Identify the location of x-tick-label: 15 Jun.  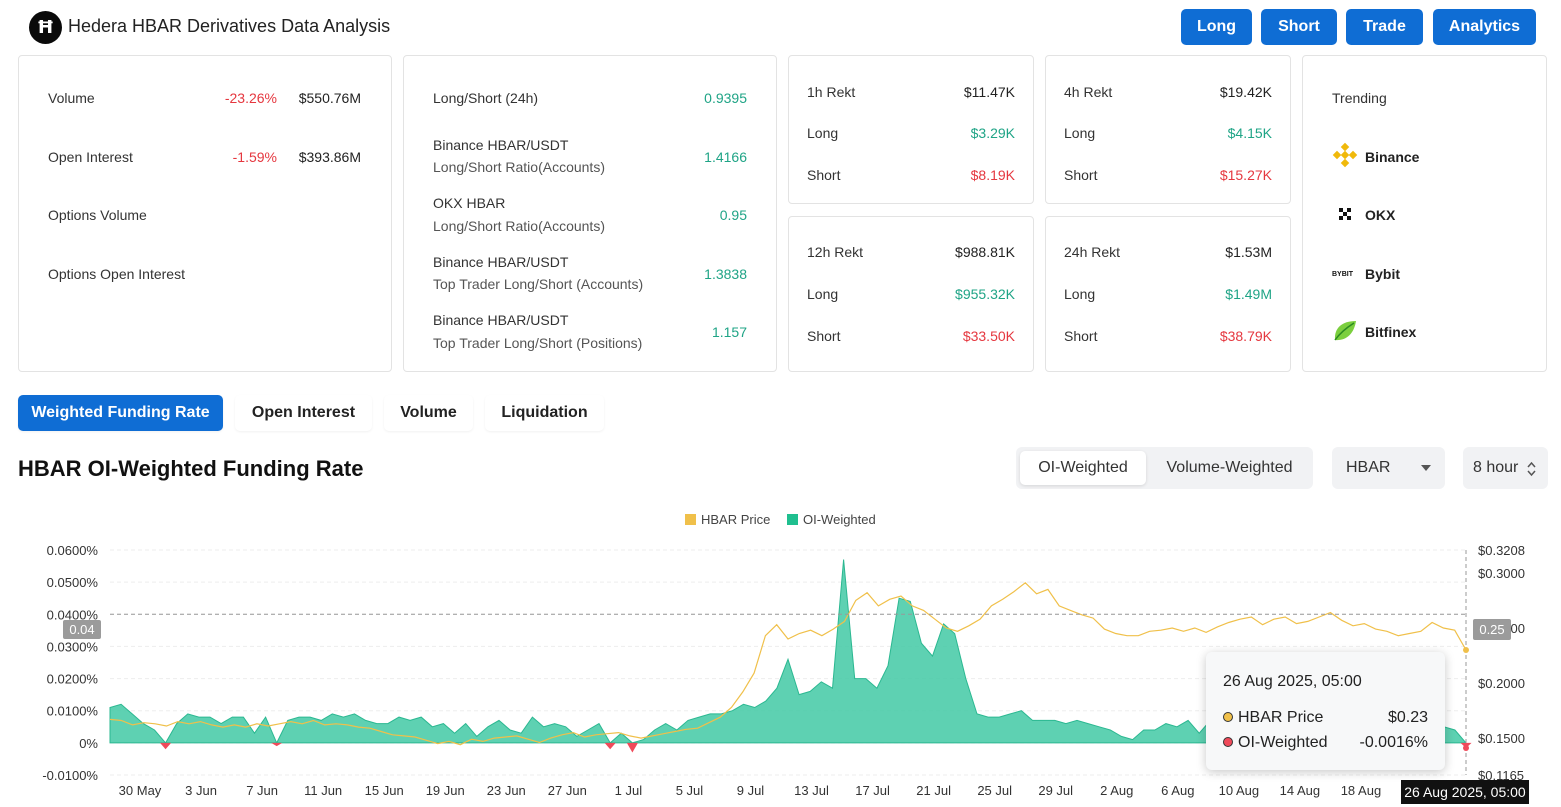
(384, 790).